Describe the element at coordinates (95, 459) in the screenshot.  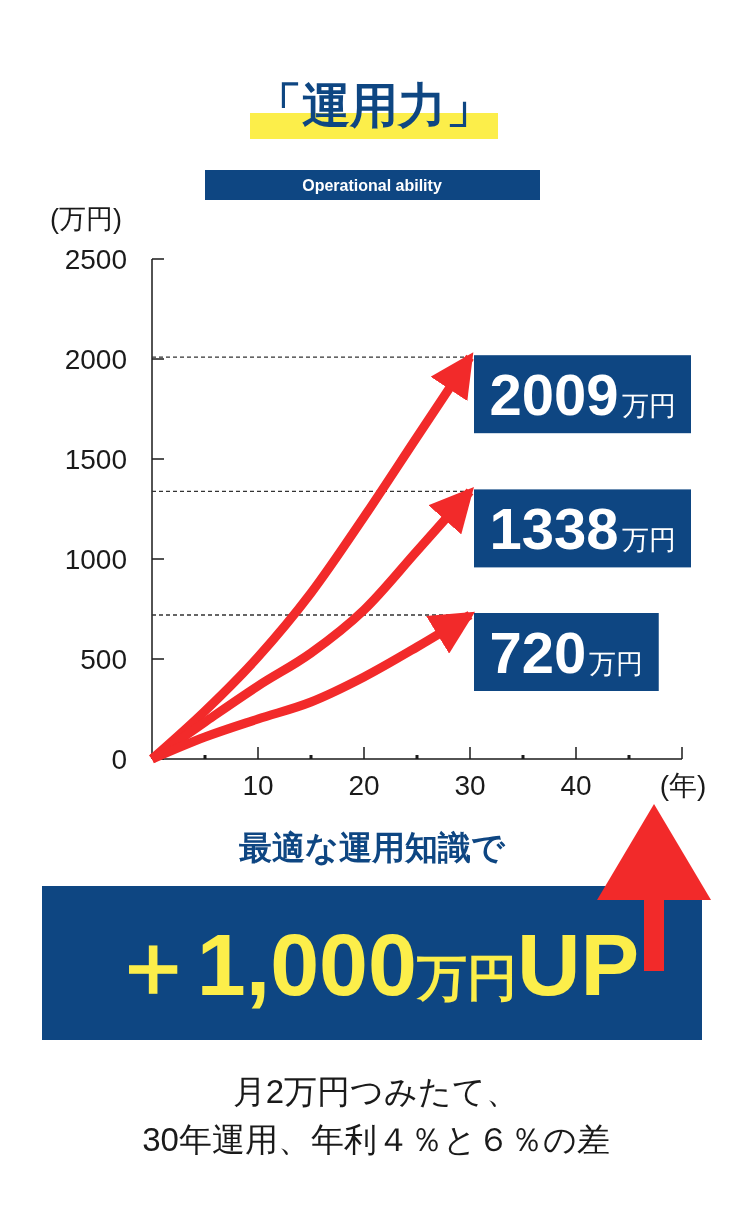
I see `y-tick-label: 1500` at that location.